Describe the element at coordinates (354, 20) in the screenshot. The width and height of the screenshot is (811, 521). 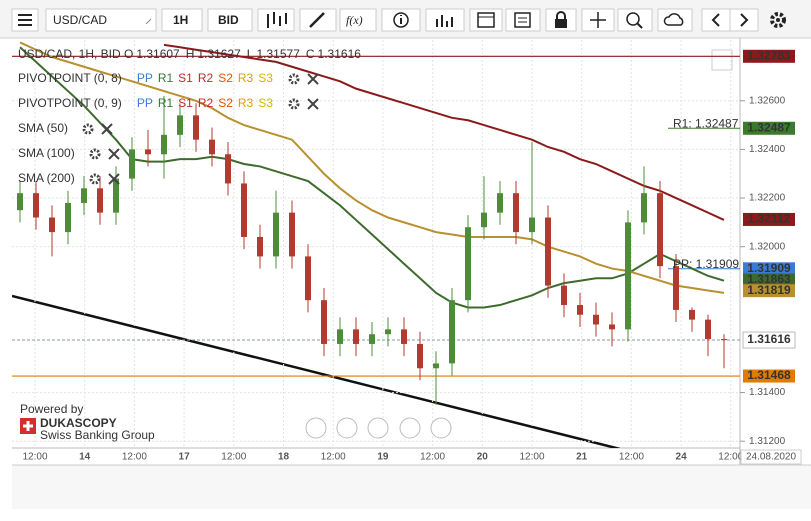
I see `function: f(x)` at that location.